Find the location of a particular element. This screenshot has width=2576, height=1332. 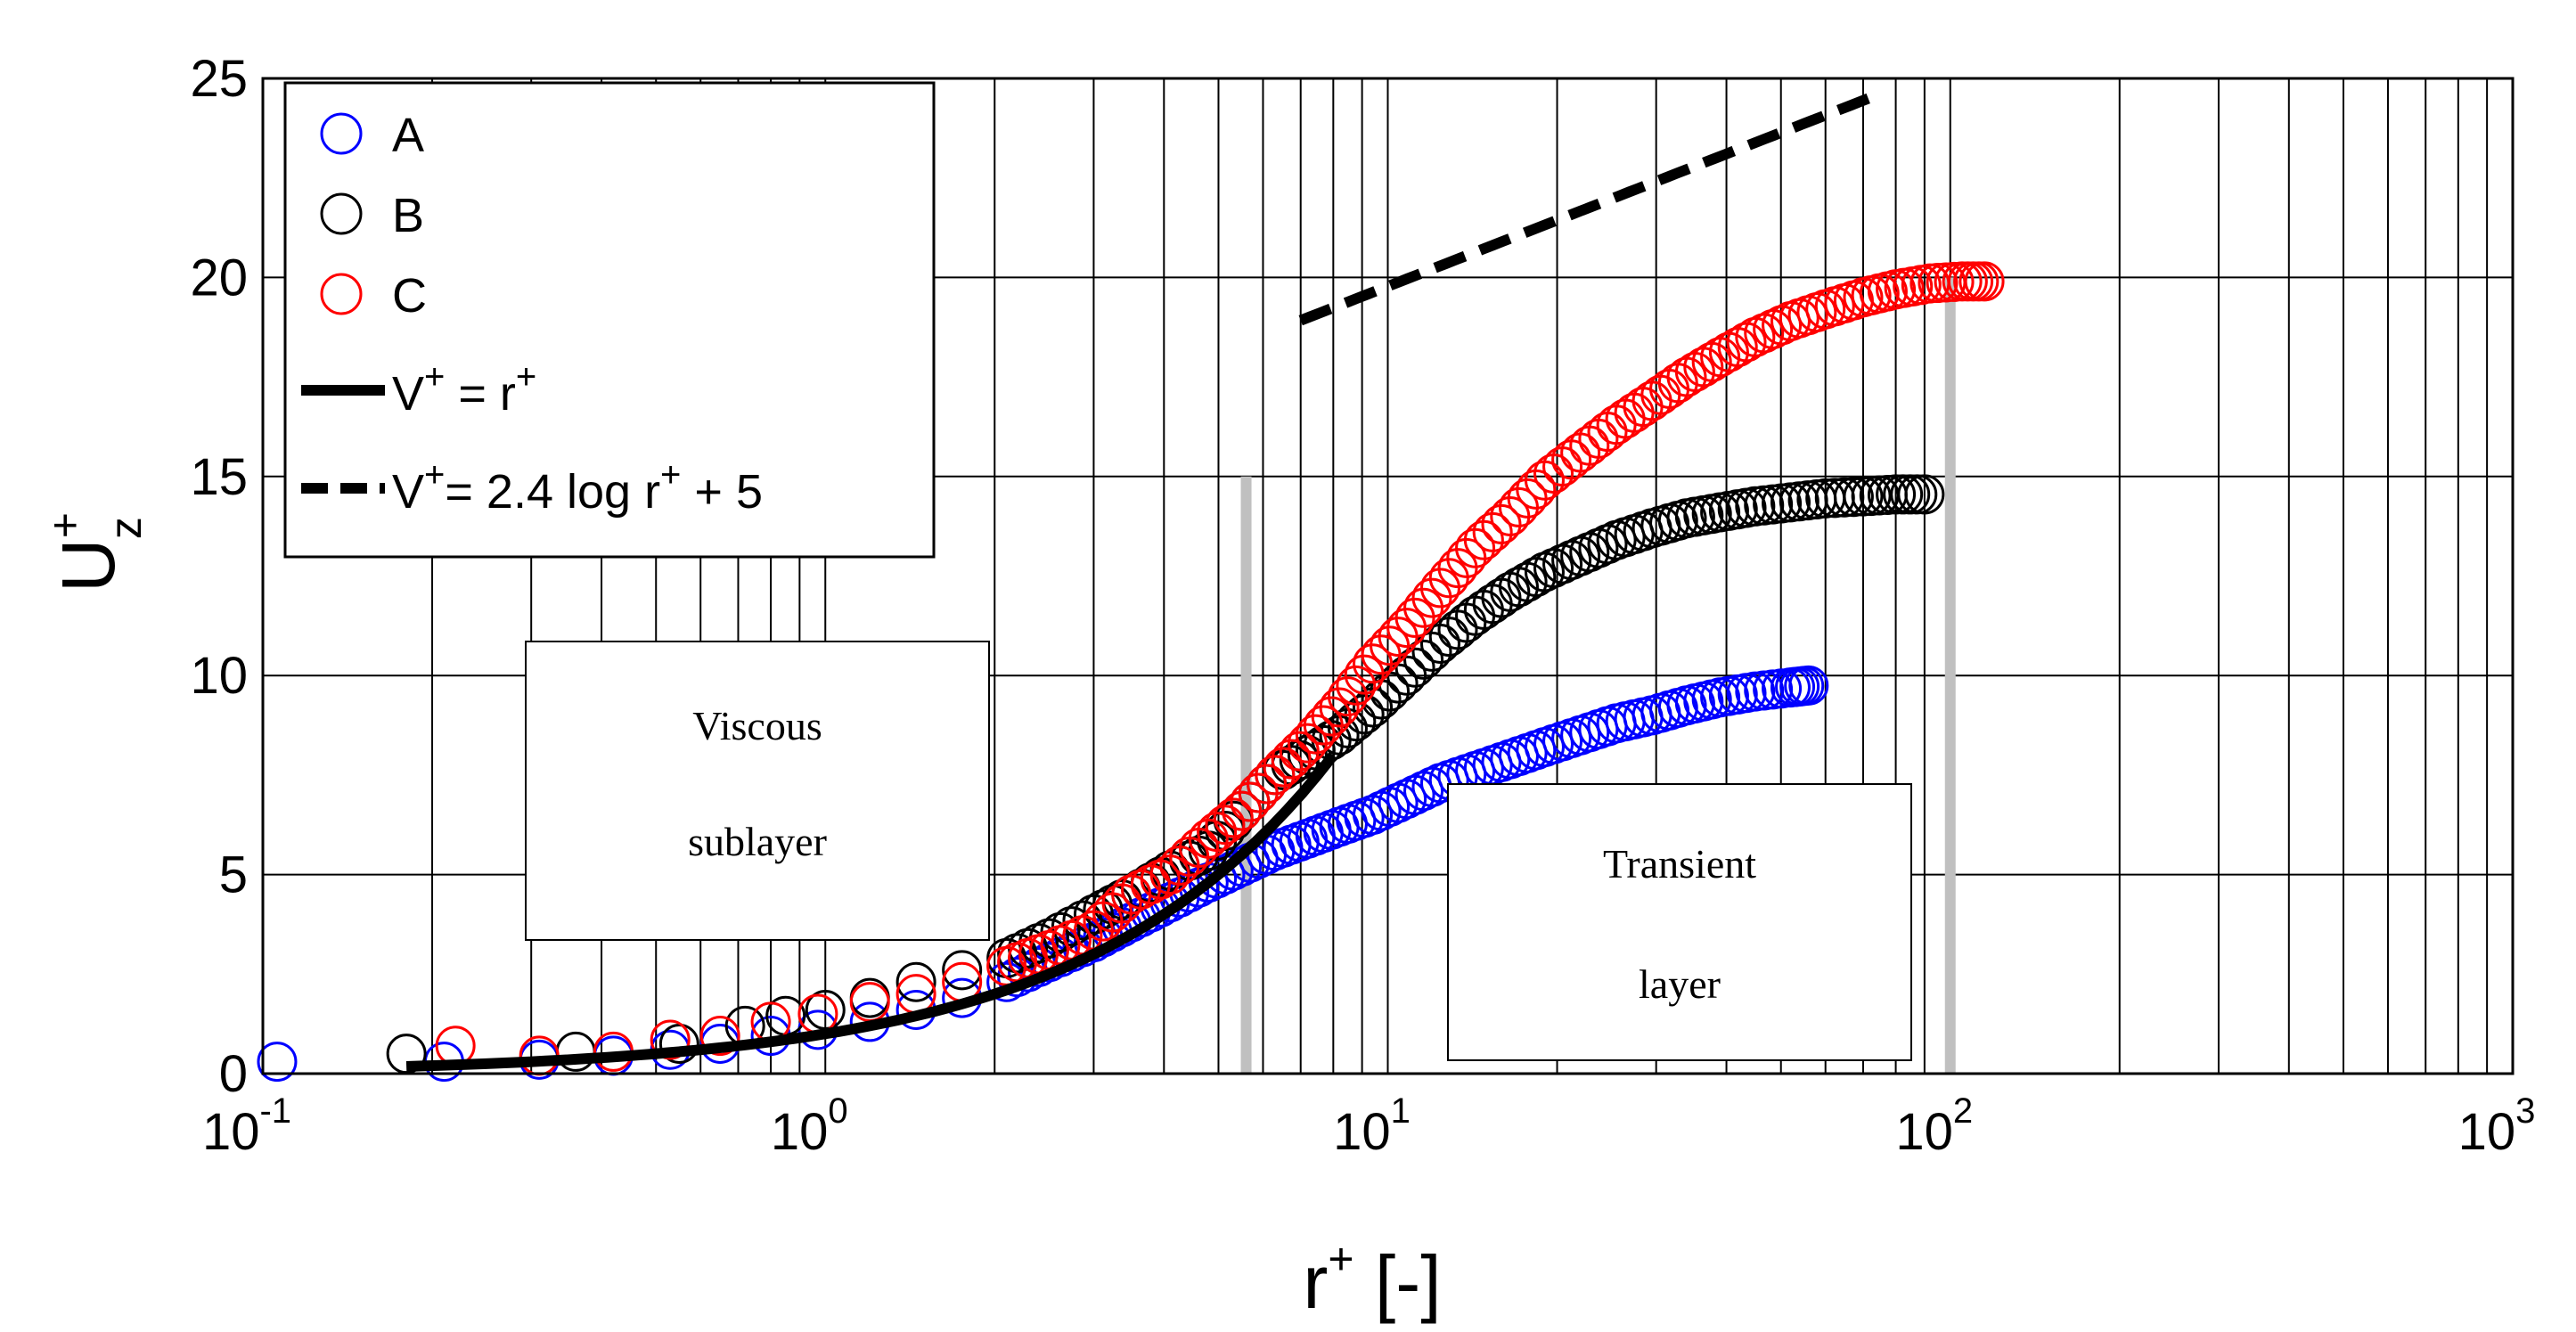

x-tick-label: 10¹ is located at coordinates (1372, 1126).